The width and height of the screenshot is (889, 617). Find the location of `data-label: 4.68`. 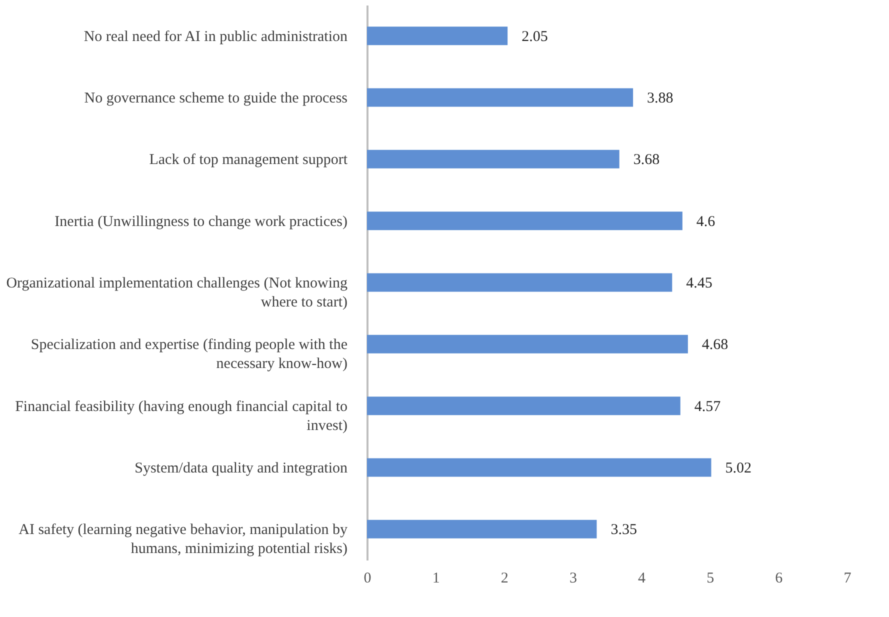

data-label: 4.68 is located at coordinates (715, 345).